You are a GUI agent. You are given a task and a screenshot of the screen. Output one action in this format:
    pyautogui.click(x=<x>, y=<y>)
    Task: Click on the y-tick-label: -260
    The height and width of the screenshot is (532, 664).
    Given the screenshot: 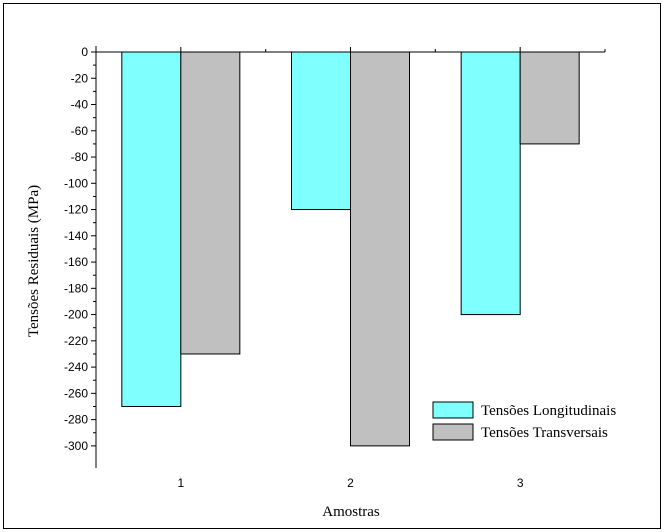 What is the action you would take?
    pyautogui.click(x=76, y=393)
    